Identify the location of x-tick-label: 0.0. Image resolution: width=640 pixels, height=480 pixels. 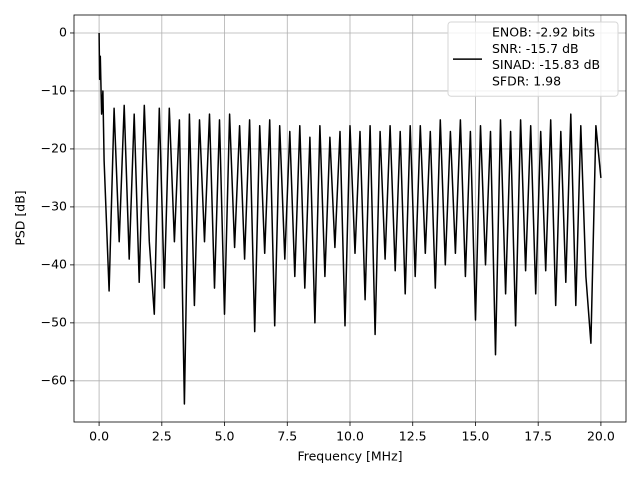
(99, 436).